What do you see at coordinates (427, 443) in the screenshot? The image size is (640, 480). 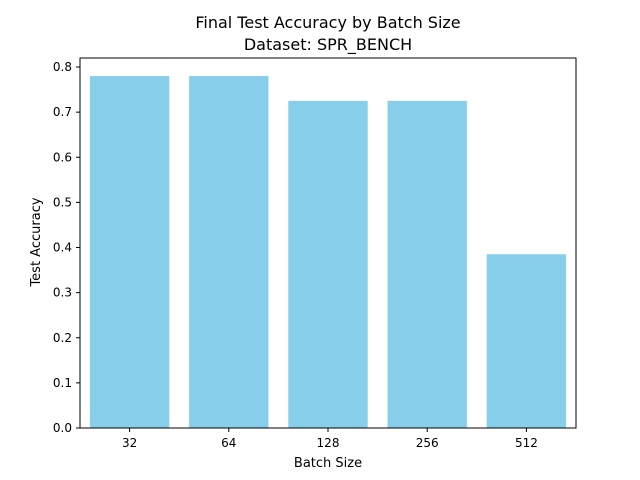 I see `x-tick-label: 256` at bounding box center [427, 443].